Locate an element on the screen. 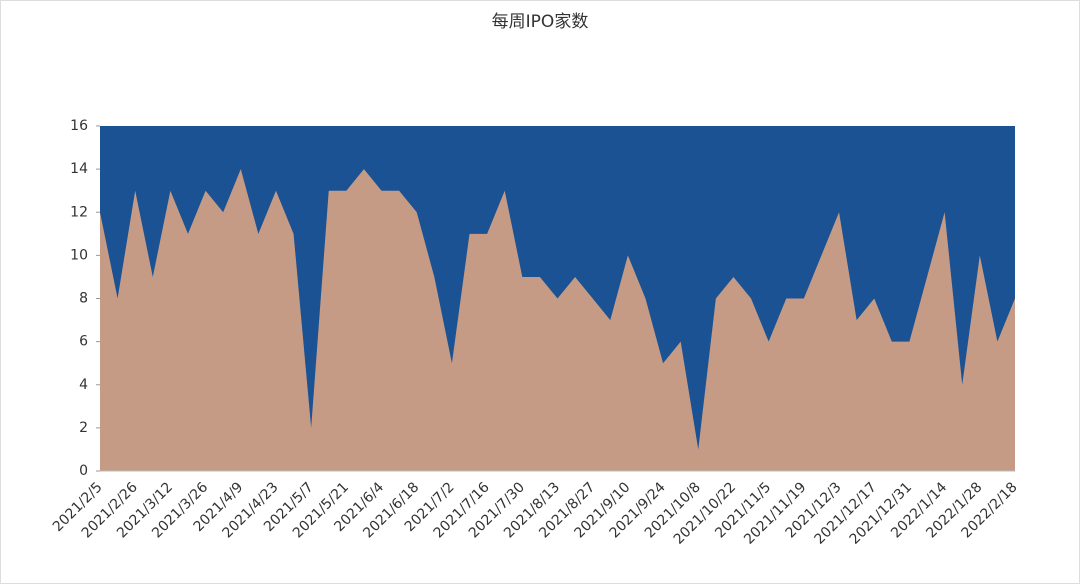 The width and height of the screenshot is (1080, 584). y-tick-label: 14 is located at coordinates (79, 169).